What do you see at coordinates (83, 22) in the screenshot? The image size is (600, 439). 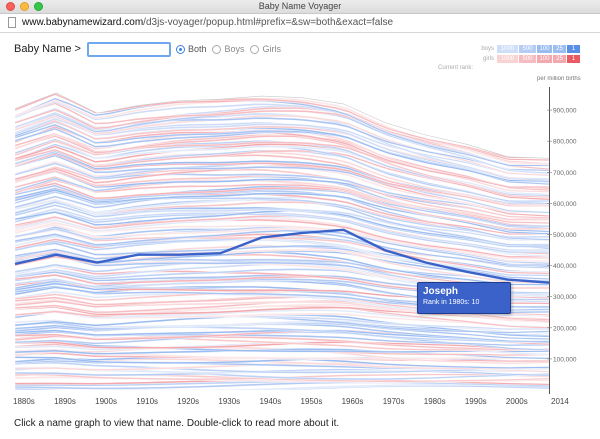 I see `url-domain: www.babynamewizard.com` at bounding box center [83, 22].